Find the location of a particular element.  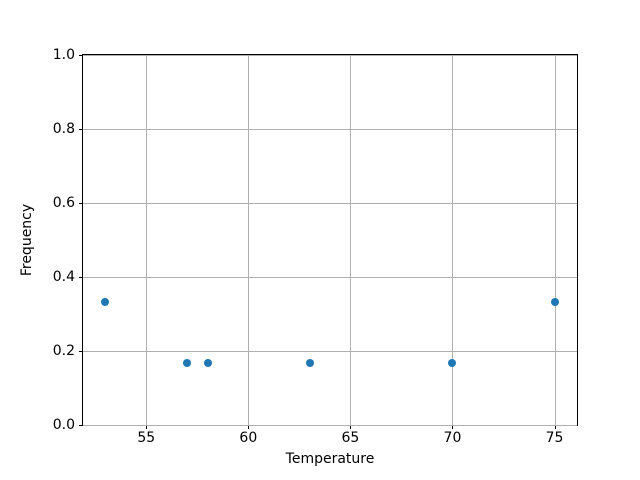

y-tick-label: 0.0 is located at coordinates (63, 425).